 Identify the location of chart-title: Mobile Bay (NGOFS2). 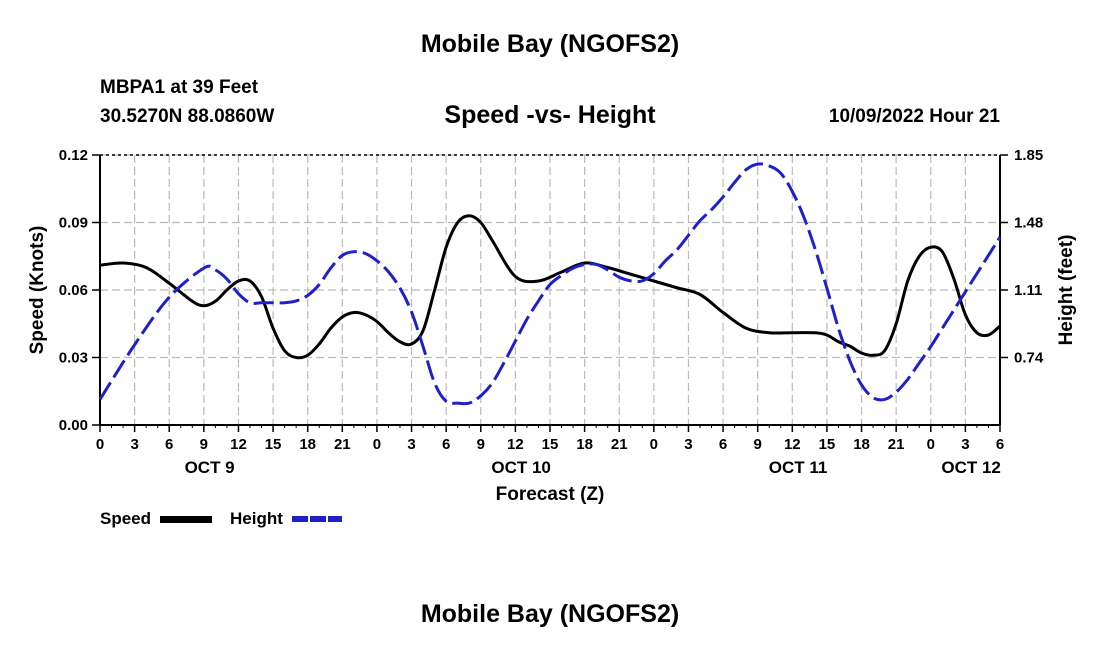
(550, 44).